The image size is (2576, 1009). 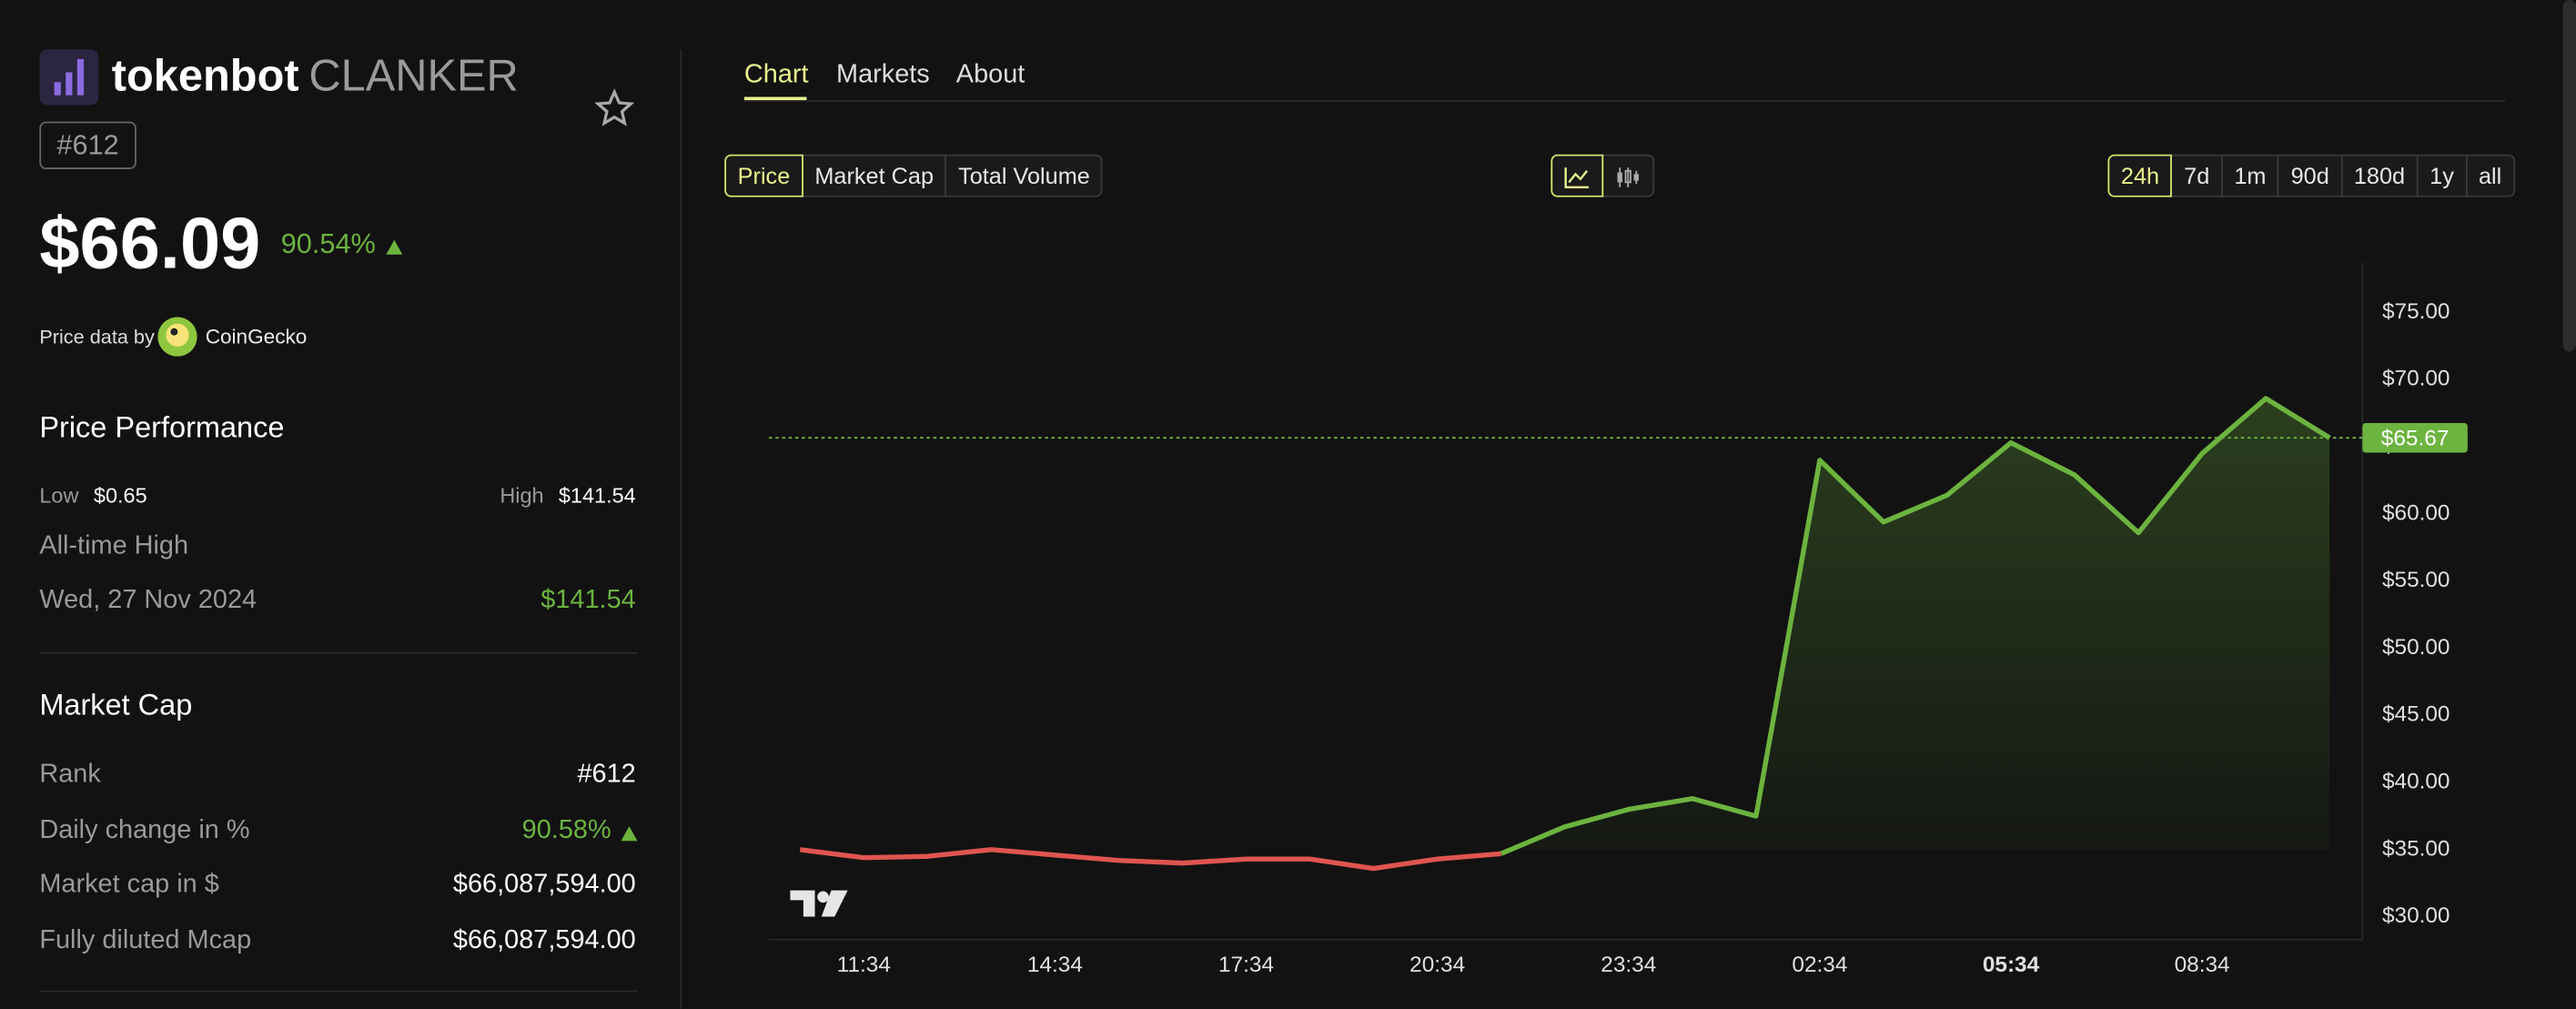 I want to click on range-button: 24h, so click(x=2140, y=175).